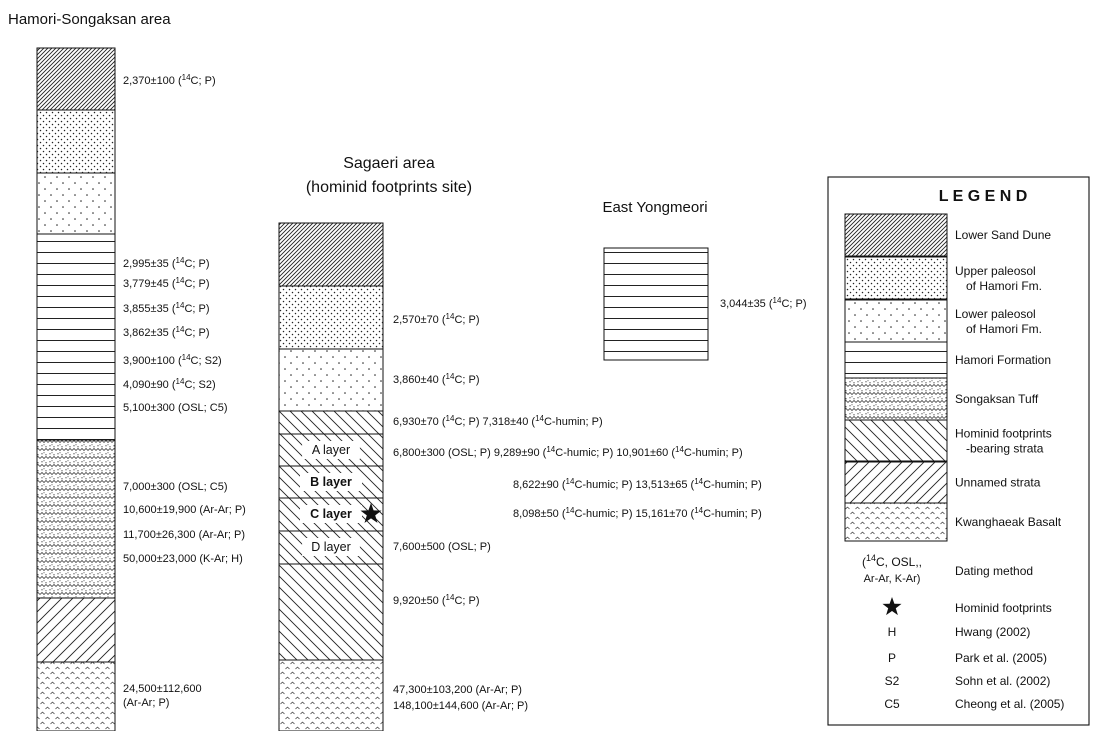 The width and height of the screenshot is (1093, 731). I want to click on legend-item-label: Lower paleosol, so click(995, 314).